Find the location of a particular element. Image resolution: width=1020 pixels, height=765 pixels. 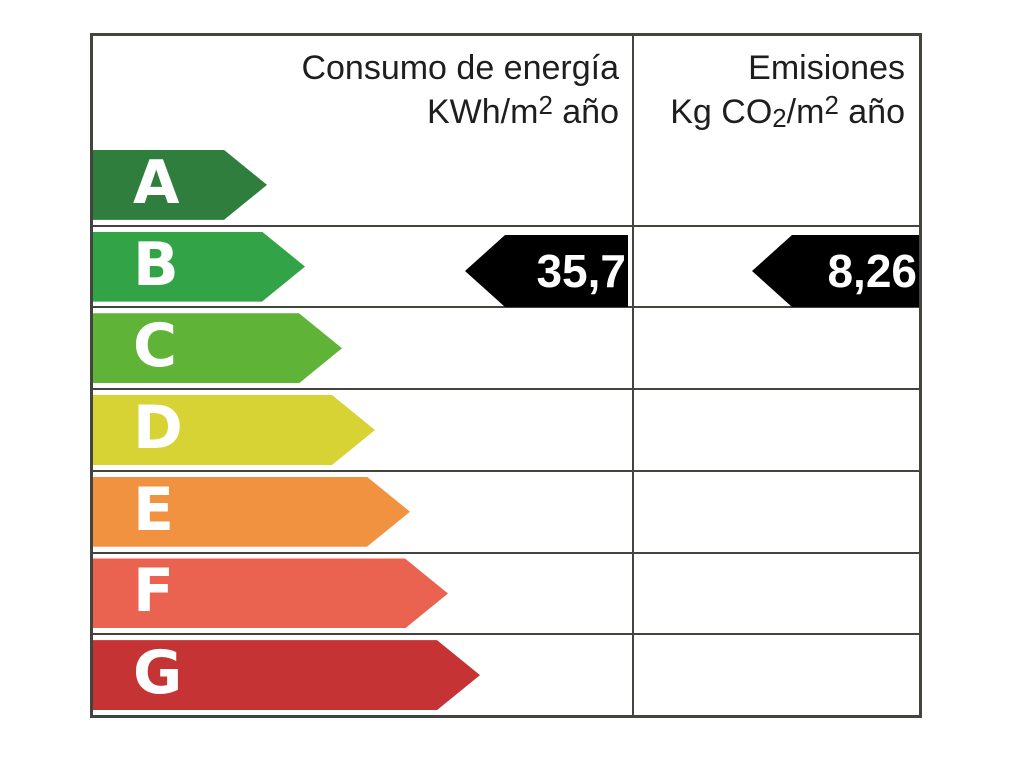

rating-letter: F is located at coordinates (153, 591).